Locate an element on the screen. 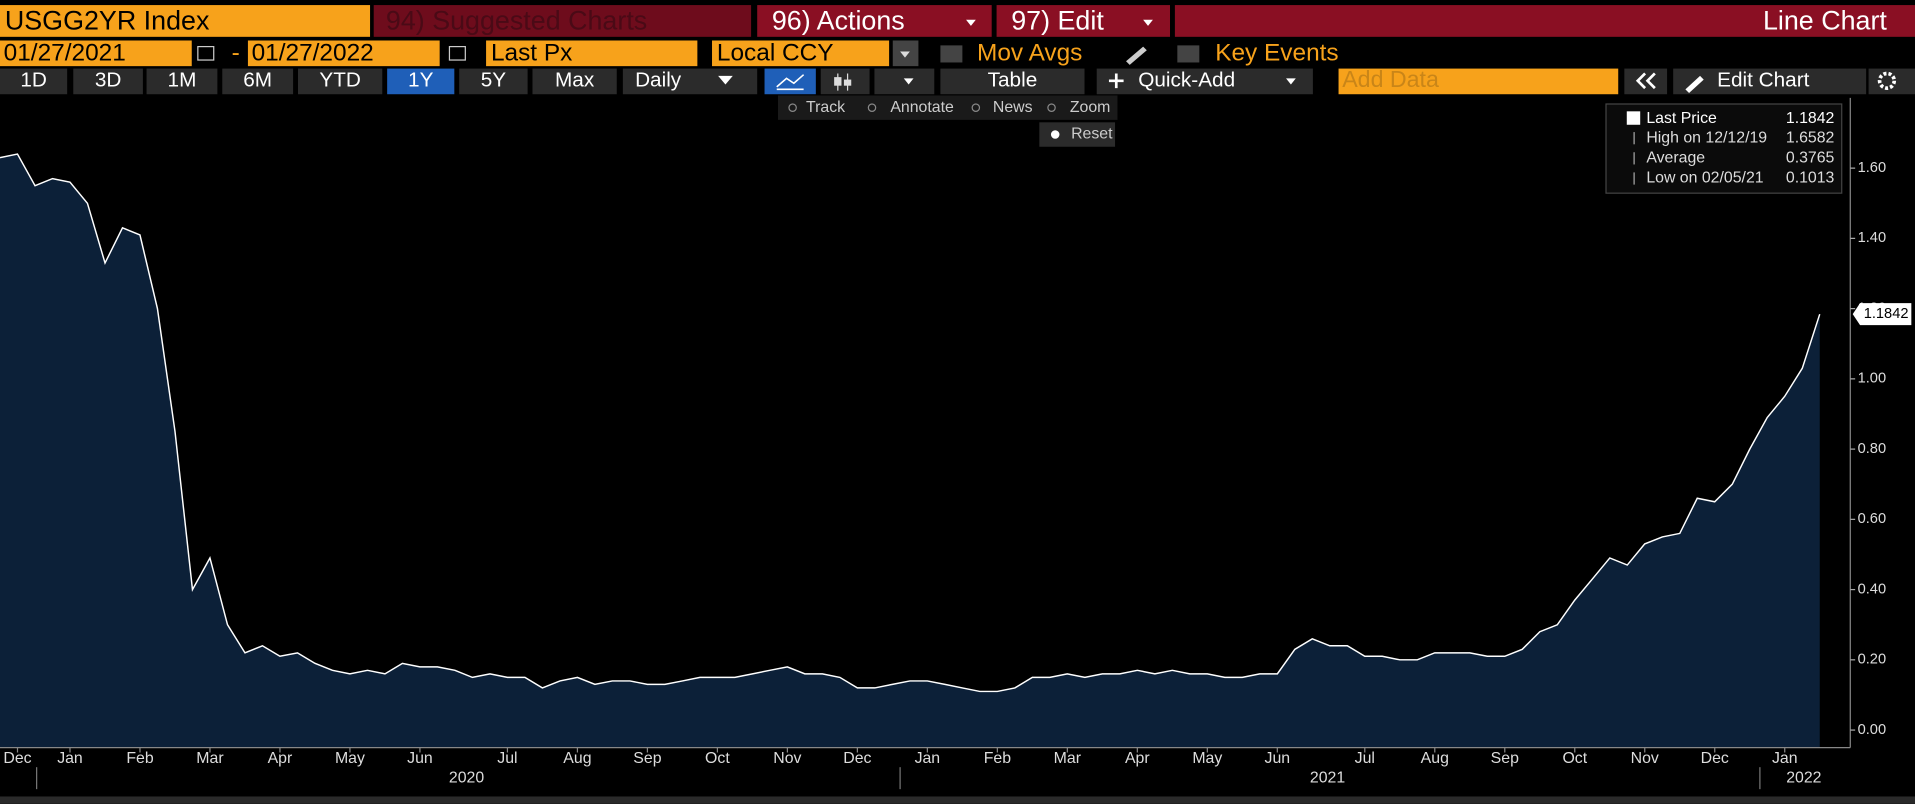 Image resolution: width=1915 pixels, height=804 pixels. plus-icon is located at coordinates (1116, 81).